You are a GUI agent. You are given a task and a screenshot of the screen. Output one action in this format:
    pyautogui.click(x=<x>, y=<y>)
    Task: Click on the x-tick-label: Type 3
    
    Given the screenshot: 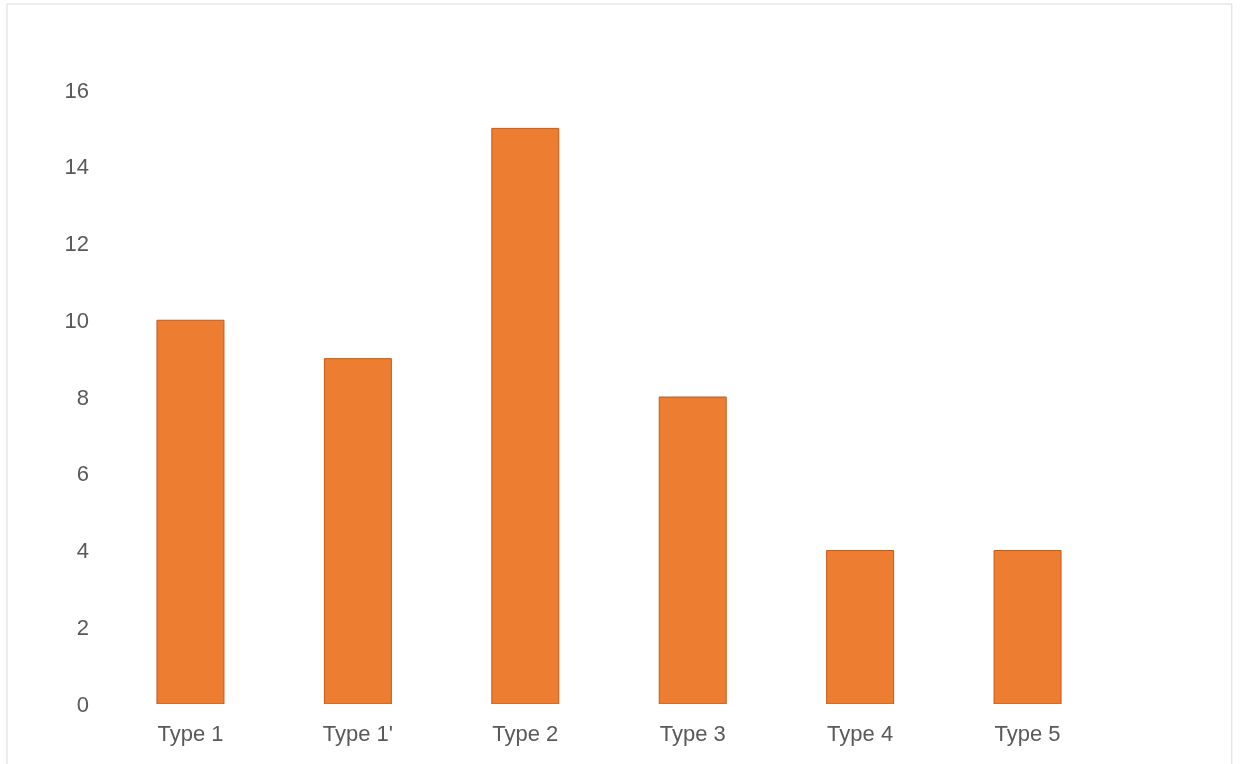 What is the action you would take?
    pyautogui.click(x=692, y=733)
    